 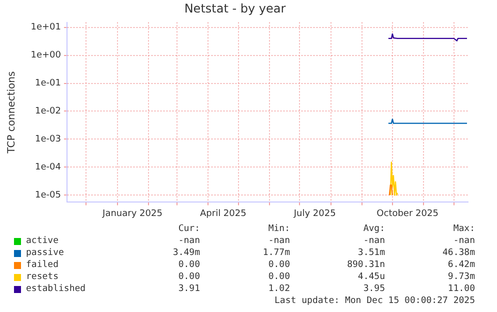 I want to click on x-tick-label: October 2025, so click(x=407, y=213).